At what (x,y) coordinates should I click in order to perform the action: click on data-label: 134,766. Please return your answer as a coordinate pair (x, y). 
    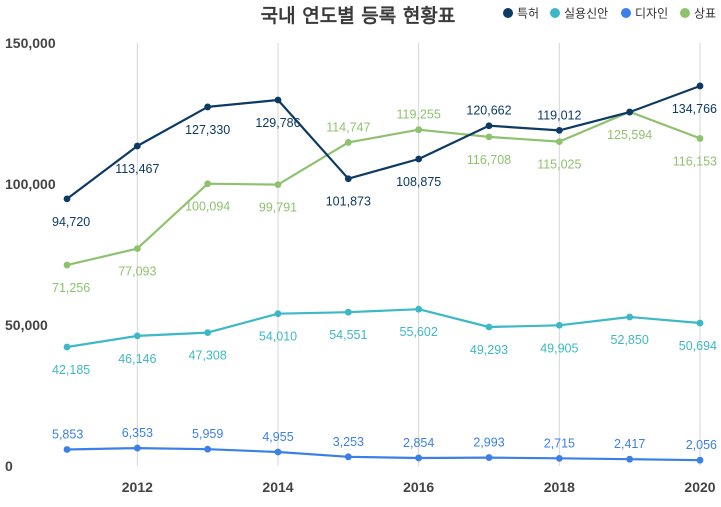
    Looking at the image, I should click on (694, 109).